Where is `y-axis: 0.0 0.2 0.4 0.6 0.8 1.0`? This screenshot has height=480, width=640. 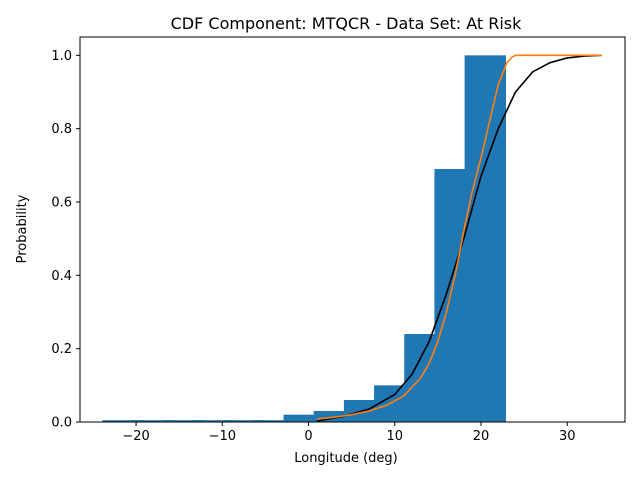 y-axis: 0.0 0.2 0.4 0.6 0.8 1.0 is located at coordinates (65, 240).